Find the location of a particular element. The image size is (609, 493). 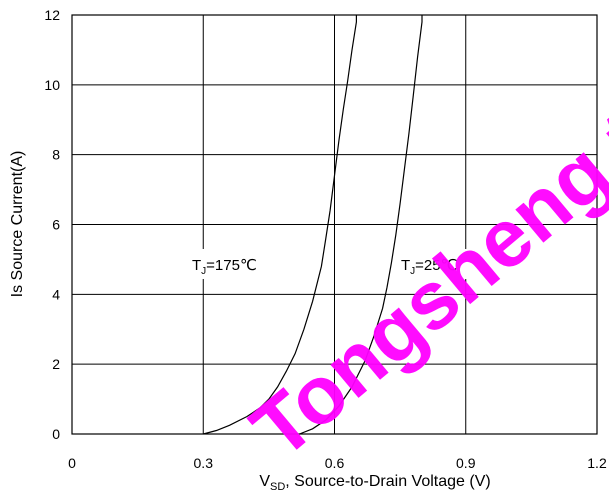

x-axis-title-sub: SD is located at coordinates (277, 487).